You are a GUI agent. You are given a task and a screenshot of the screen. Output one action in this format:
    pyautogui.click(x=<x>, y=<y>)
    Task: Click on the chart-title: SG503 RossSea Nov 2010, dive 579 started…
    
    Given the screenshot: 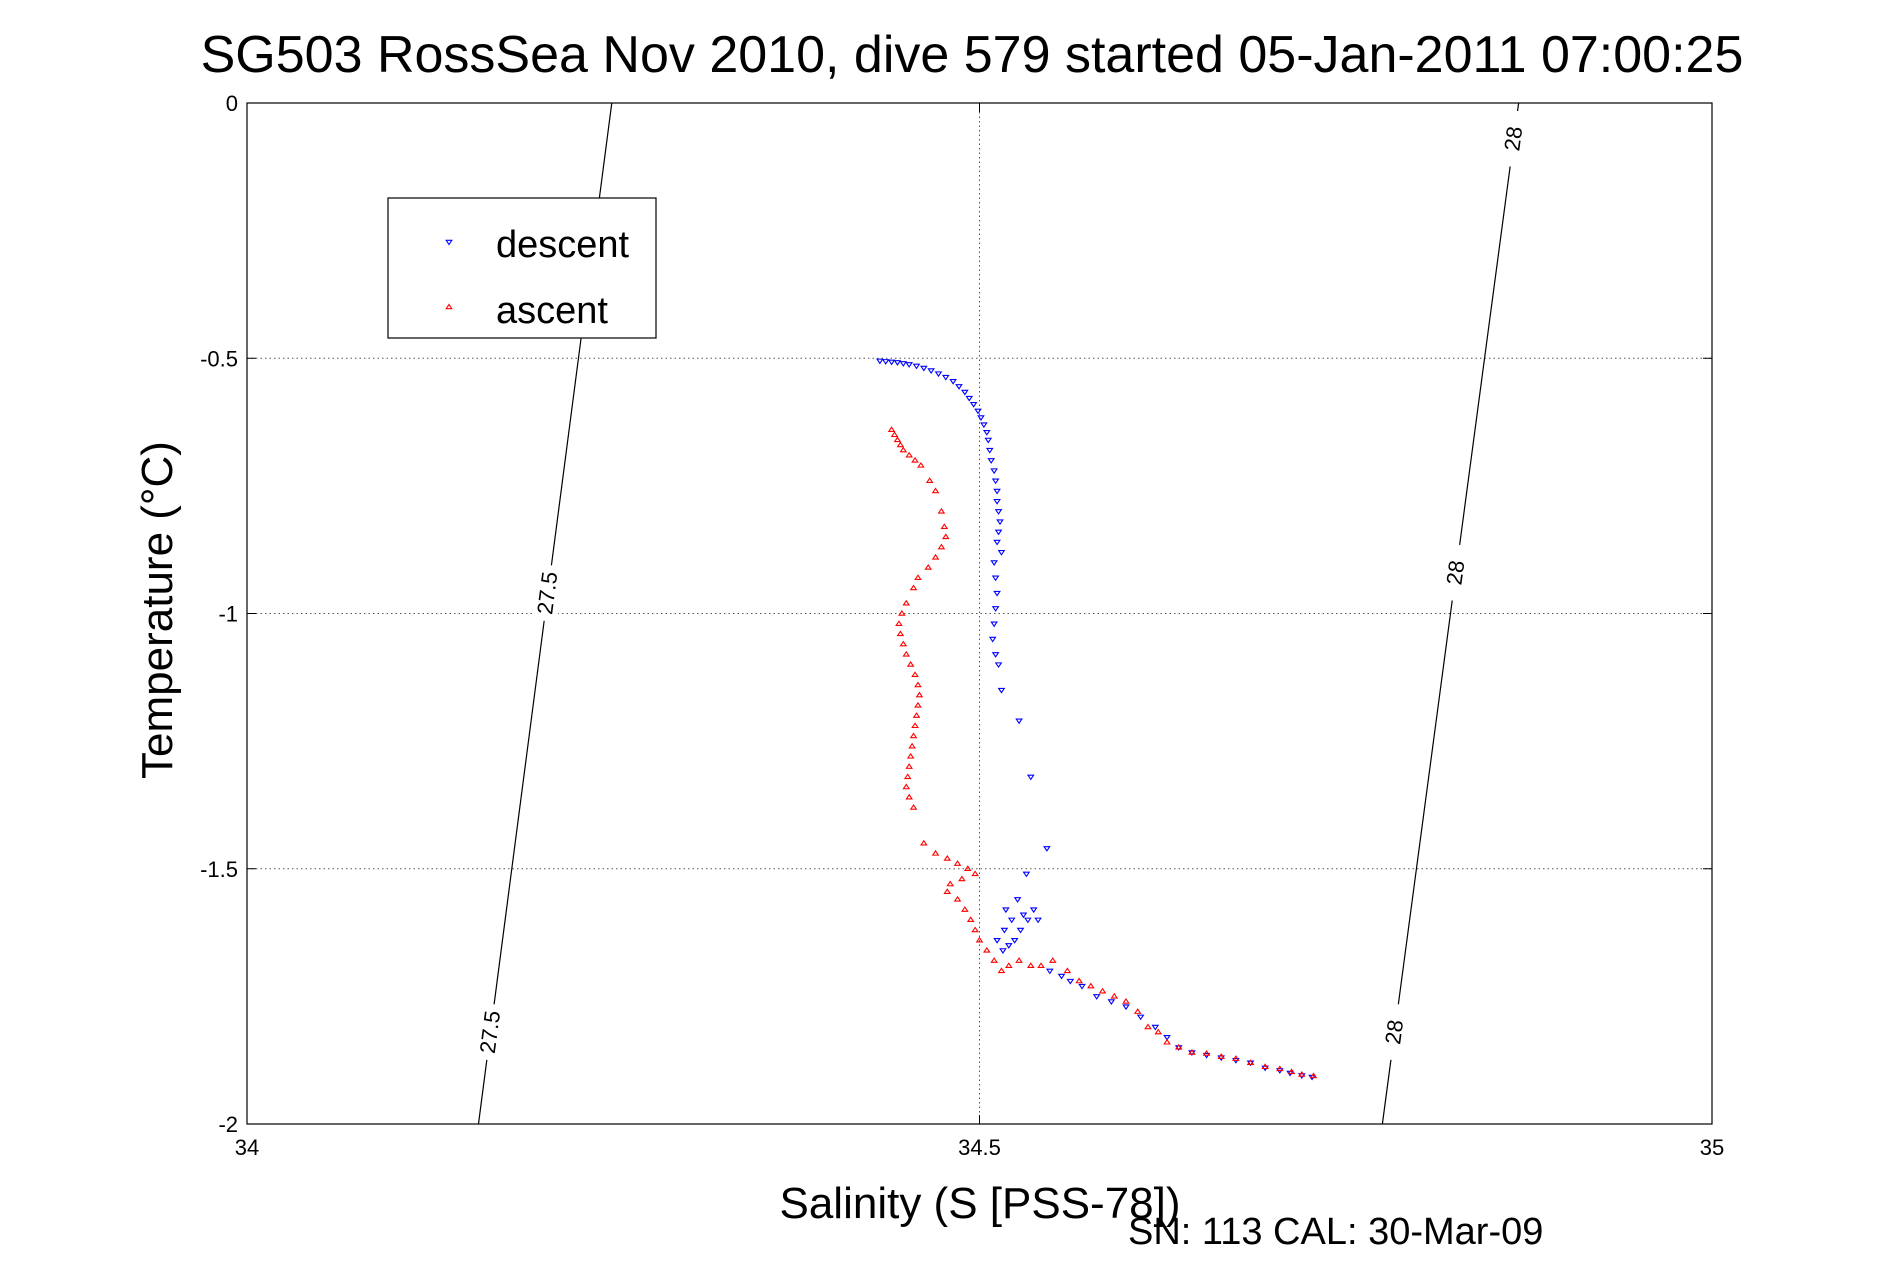 What is the action you would take?
    pyautogui.click(x=972, y=55)
    